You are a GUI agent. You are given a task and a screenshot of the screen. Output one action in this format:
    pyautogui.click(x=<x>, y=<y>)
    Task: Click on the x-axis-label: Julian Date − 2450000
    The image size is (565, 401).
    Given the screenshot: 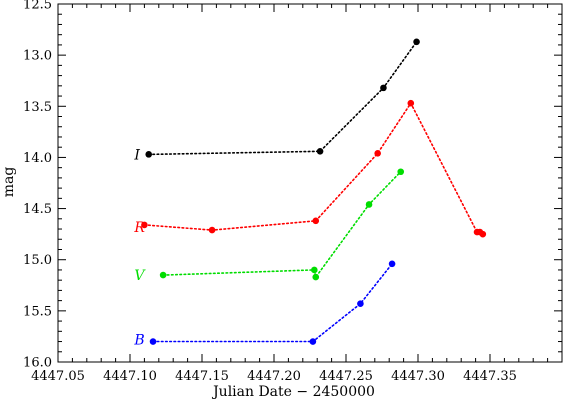 What is the action you would take?
    pyautogui.click(x=293, y=392)
    